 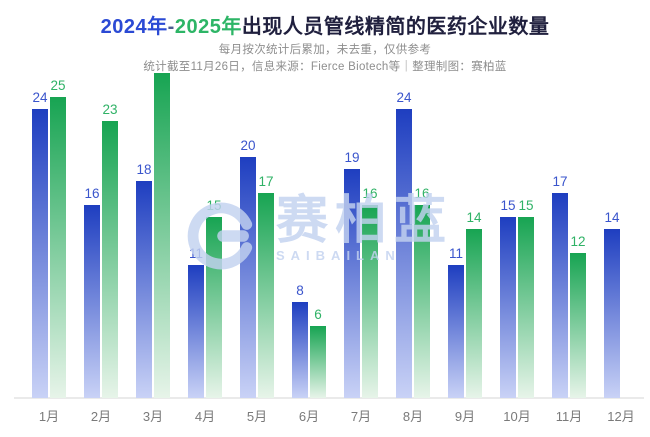 I want to click on x-tick-6月: 6月, so click(x=309, y=416).